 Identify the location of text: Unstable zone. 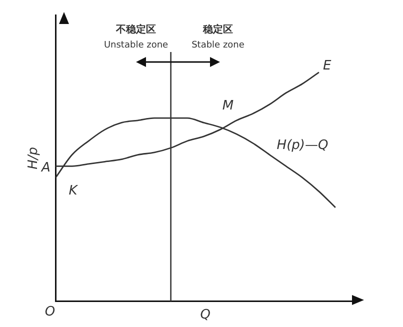
(136, 45).